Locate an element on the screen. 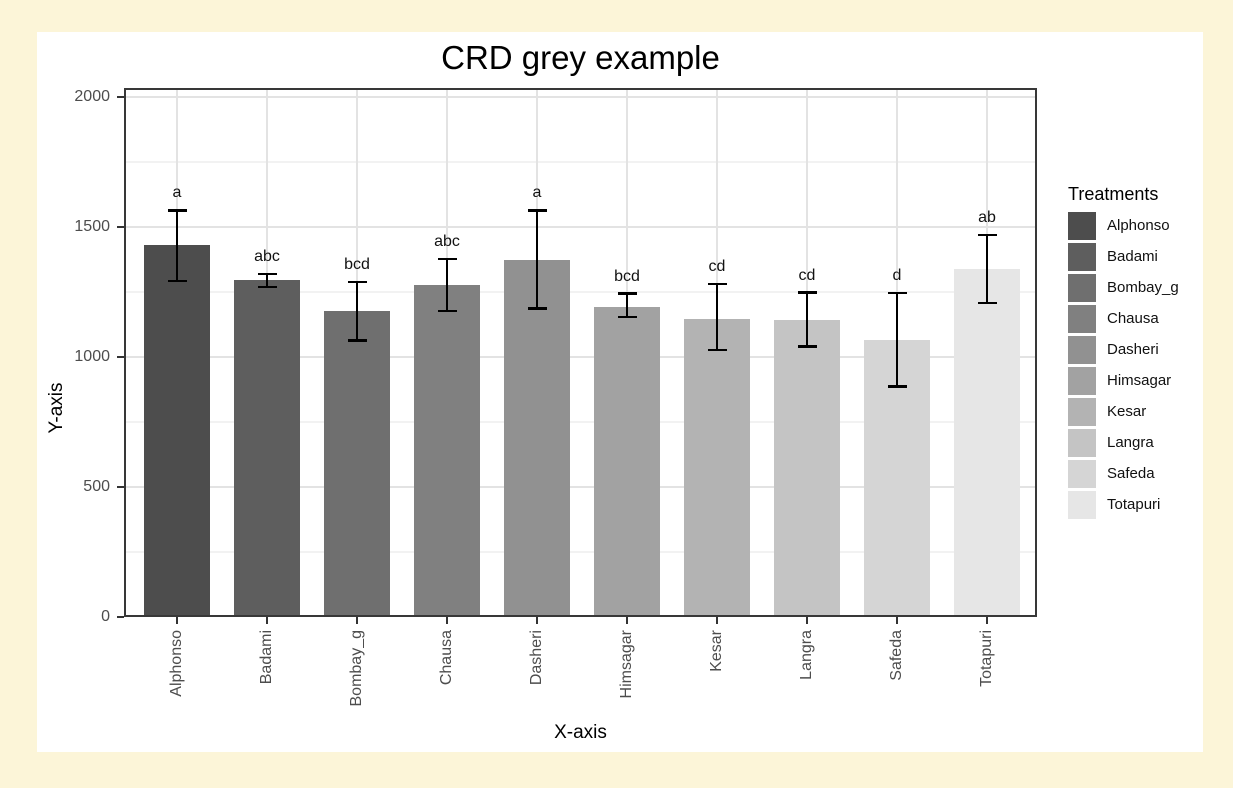 This screenshot has height=788, width=1233. x-tick-label: Safeda is located at coordinates (896, 655).